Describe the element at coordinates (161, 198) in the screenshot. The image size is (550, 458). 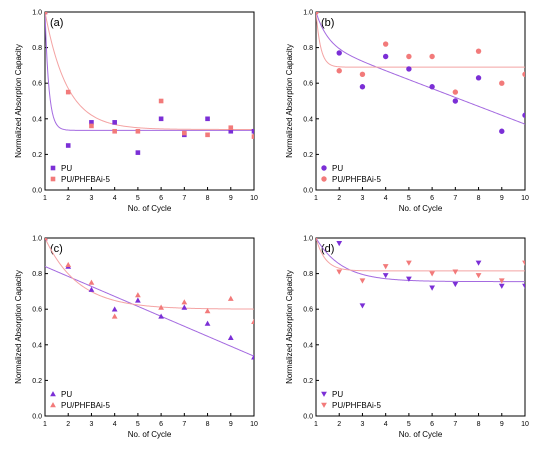
I see `x-tick-label: 6` at that location.